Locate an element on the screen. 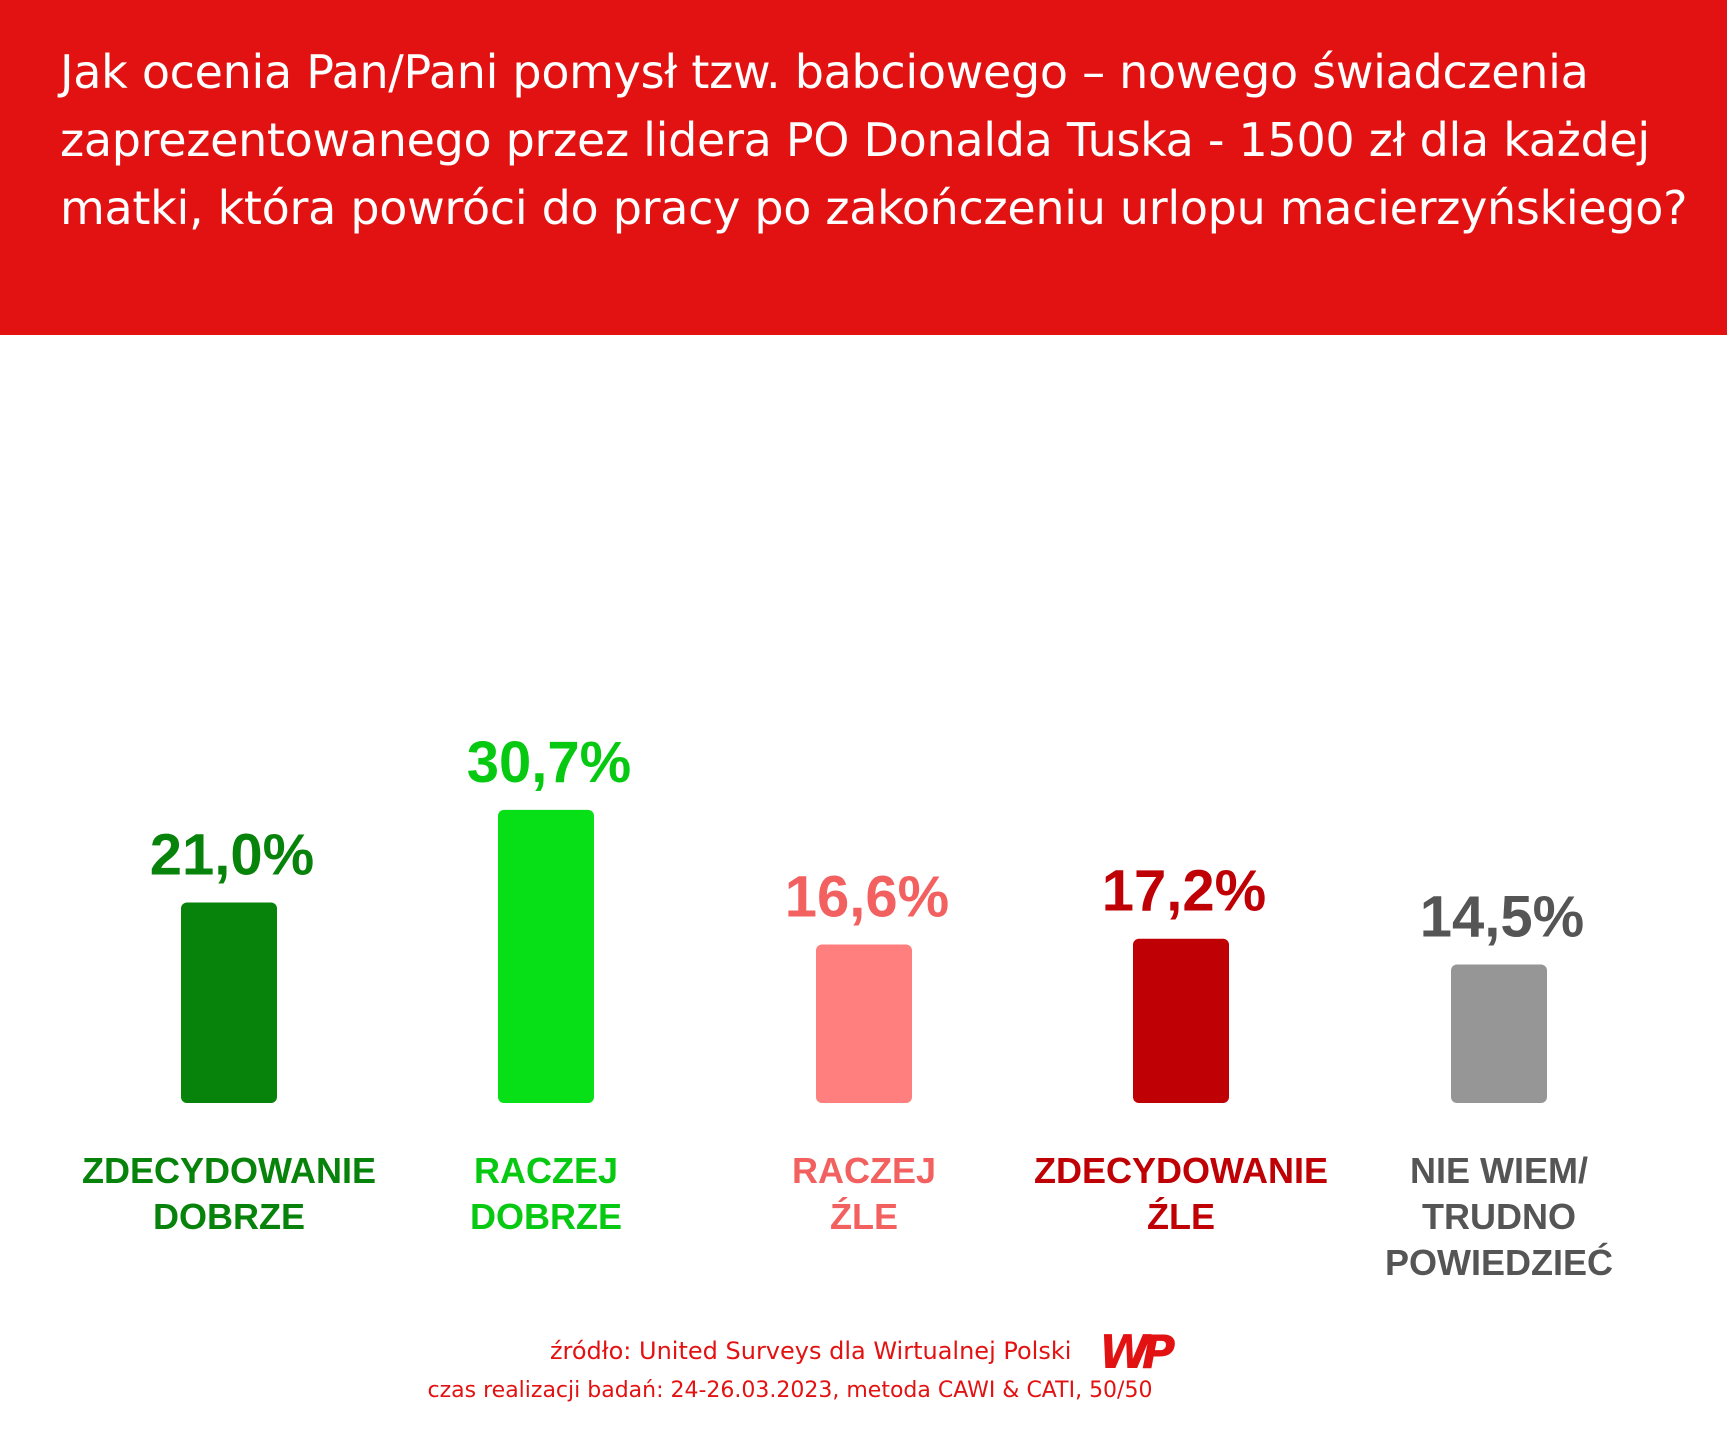 The height and width of the screenshot is (1440, 1727). category-label-line: NIE WIEM/ is located at coordinates (1499, 1170).